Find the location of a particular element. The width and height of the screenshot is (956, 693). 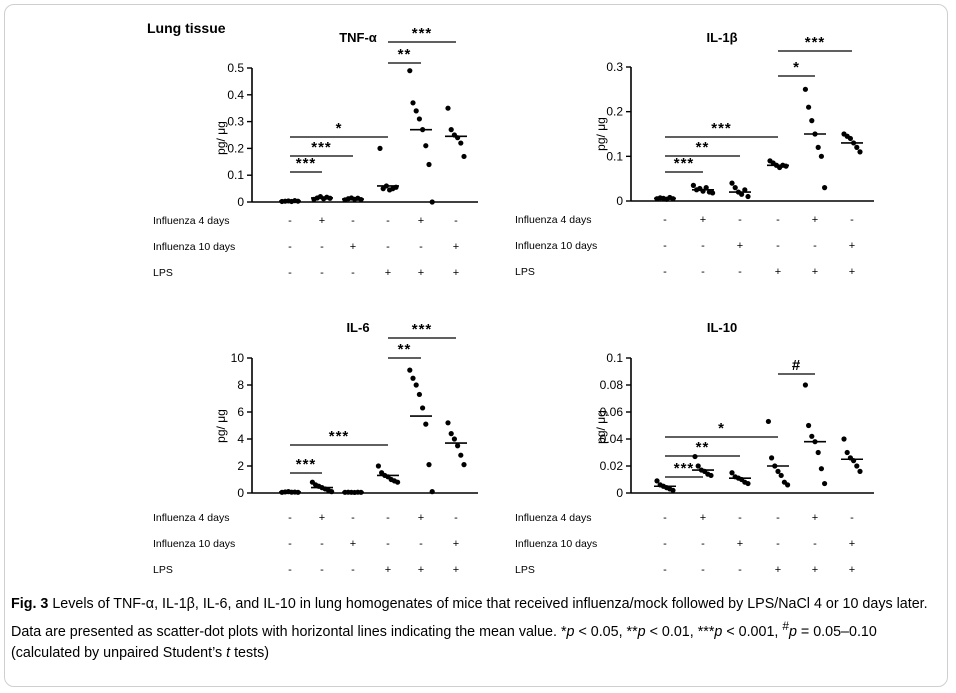

y-tick-label: 2 is located at coordinates (240, 466).